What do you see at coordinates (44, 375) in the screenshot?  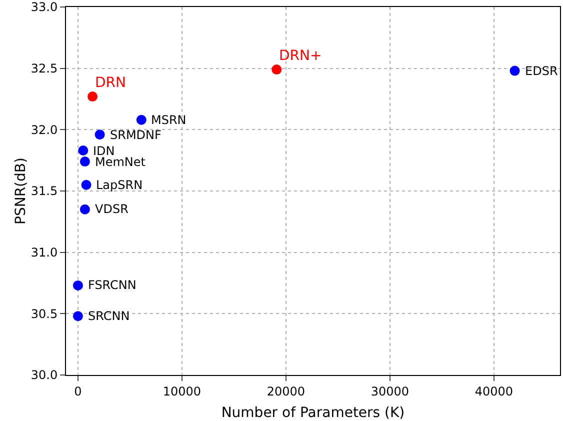 I see `y-tick-label: 30.0` at bounding box center [44, 375].